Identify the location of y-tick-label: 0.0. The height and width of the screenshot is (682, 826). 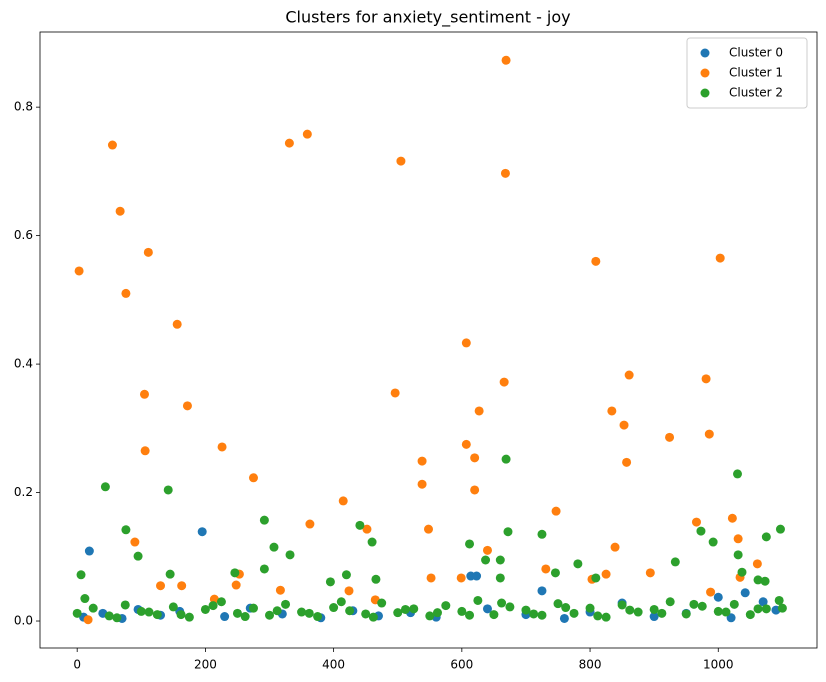
(23, 621).